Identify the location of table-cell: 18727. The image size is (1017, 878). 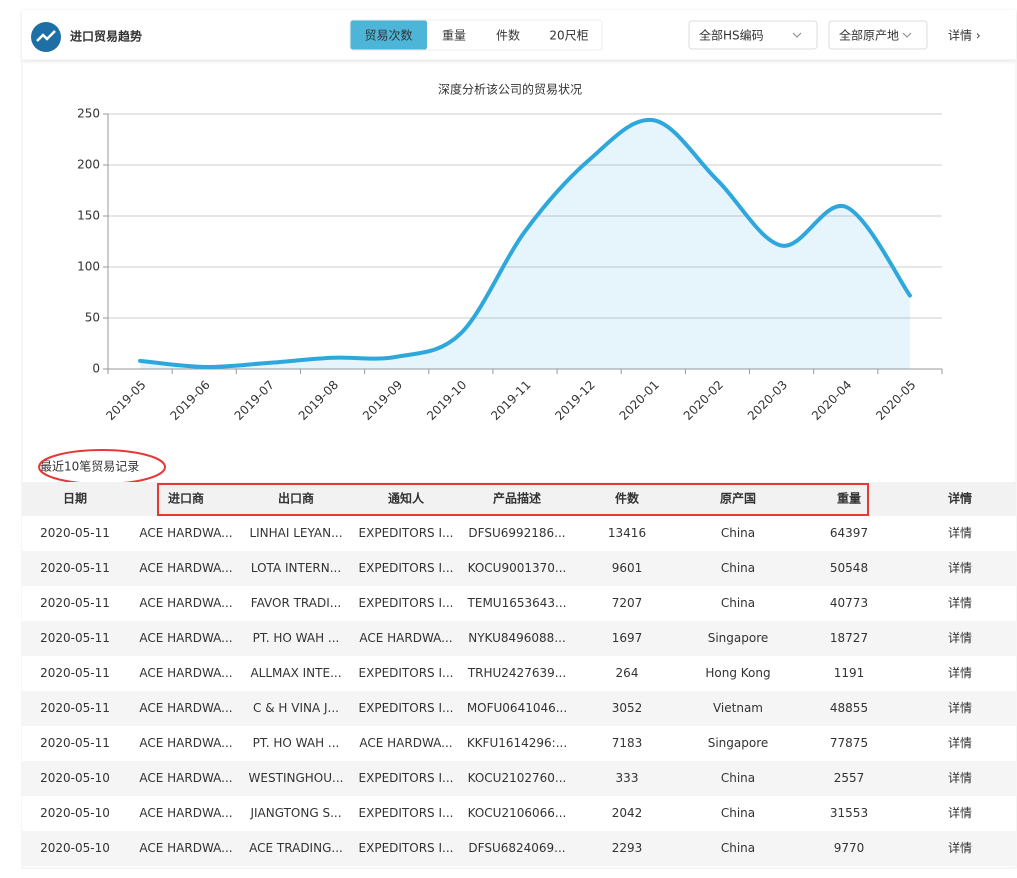
(849, 638).